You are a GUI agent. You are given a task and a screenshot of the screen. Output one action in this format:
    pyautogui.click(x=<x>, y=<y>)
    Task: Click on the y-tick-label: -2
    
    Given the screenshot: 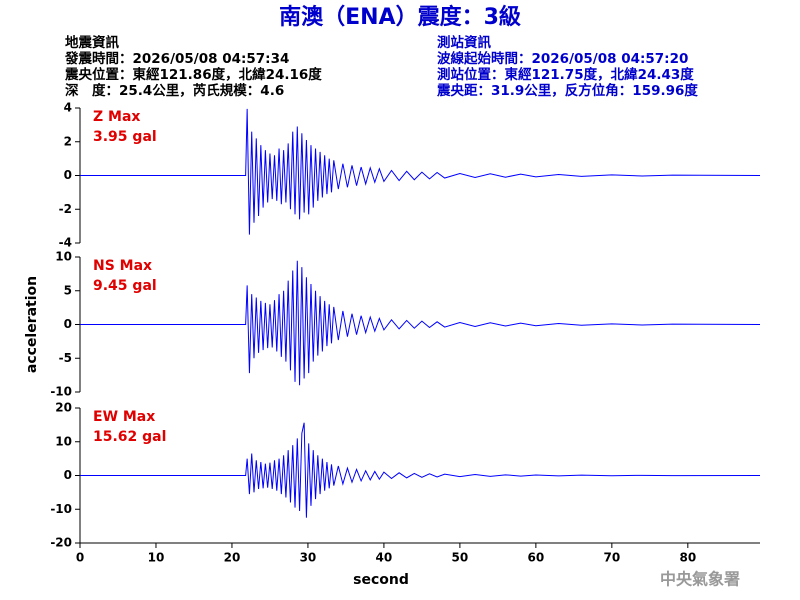 What is the action you would take?
    pyautogui.click(x=65, y=209)
    